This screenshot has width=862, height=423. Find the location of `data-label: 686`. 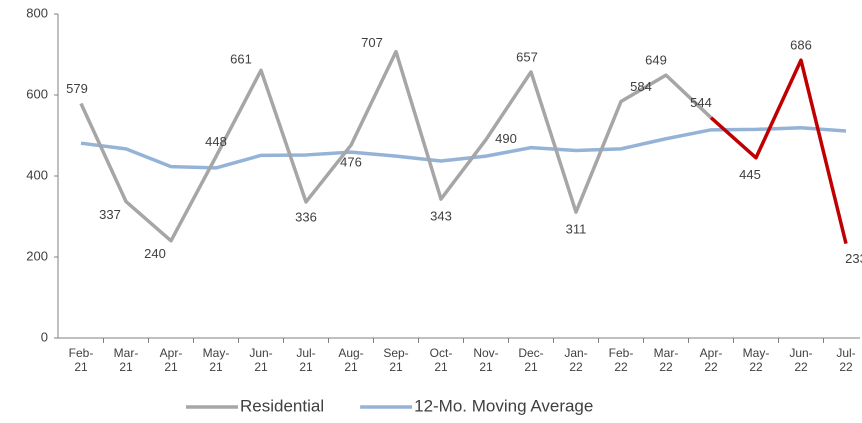

data-label: 686 is located at coordinates (801, 45).